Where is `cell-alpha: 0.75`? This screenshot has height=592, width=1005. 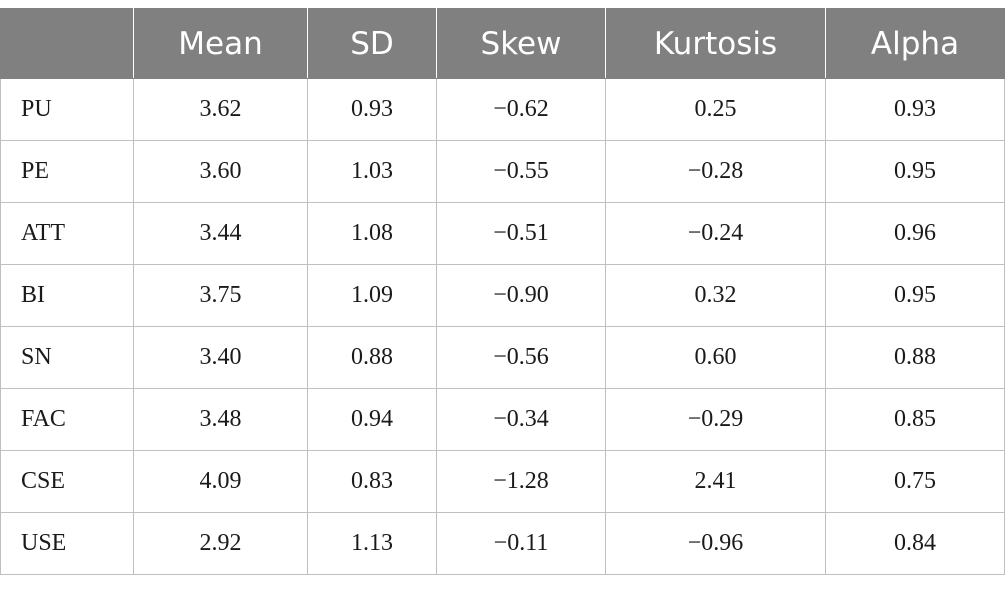
cell-alpha: 0.75 is located at coordinates (915, 481).